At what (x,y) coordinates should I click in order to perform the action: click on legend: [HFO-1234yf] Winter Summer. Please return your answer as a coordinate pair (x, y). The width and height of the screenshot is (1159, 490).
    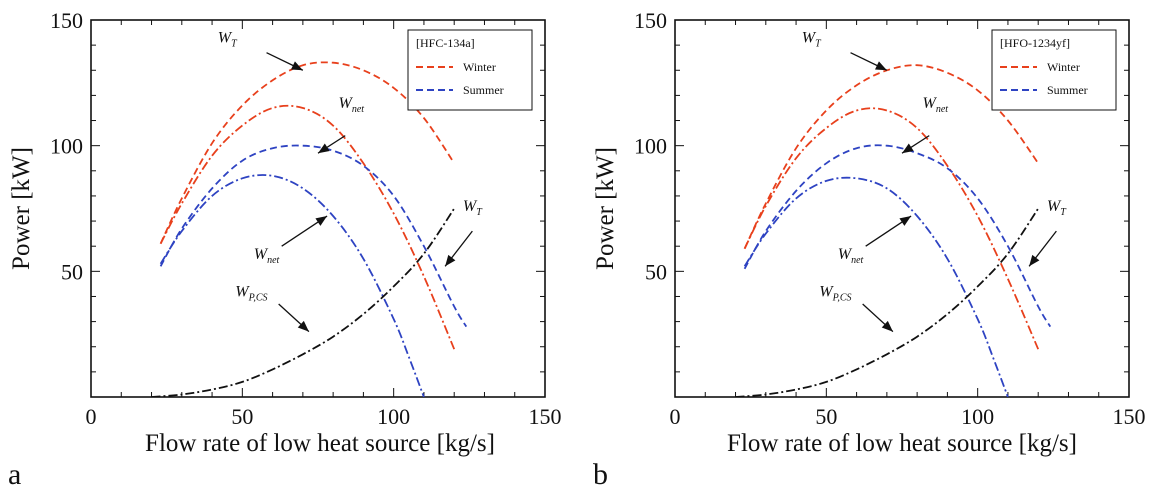
    Looking at the image, I should click on (1054, 70).